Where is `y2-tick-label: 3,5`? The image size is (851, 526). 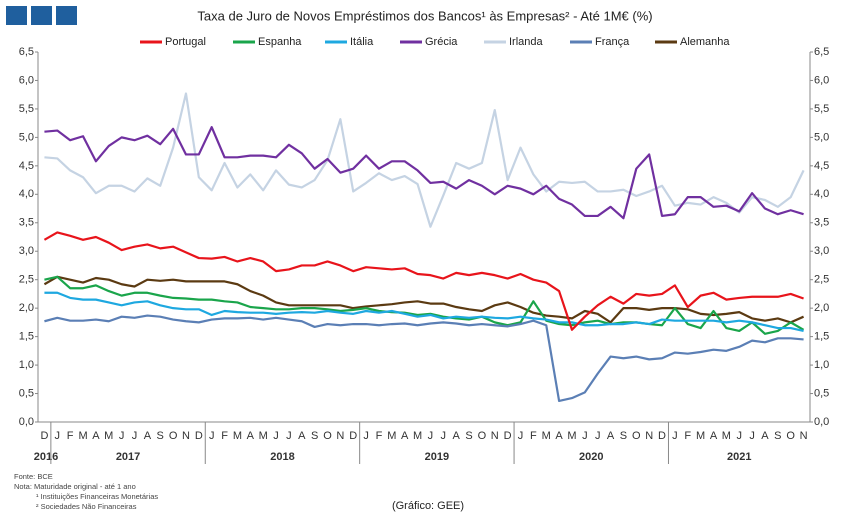 y2-tick-label: 3,5 is located at coordinates (821, 223).